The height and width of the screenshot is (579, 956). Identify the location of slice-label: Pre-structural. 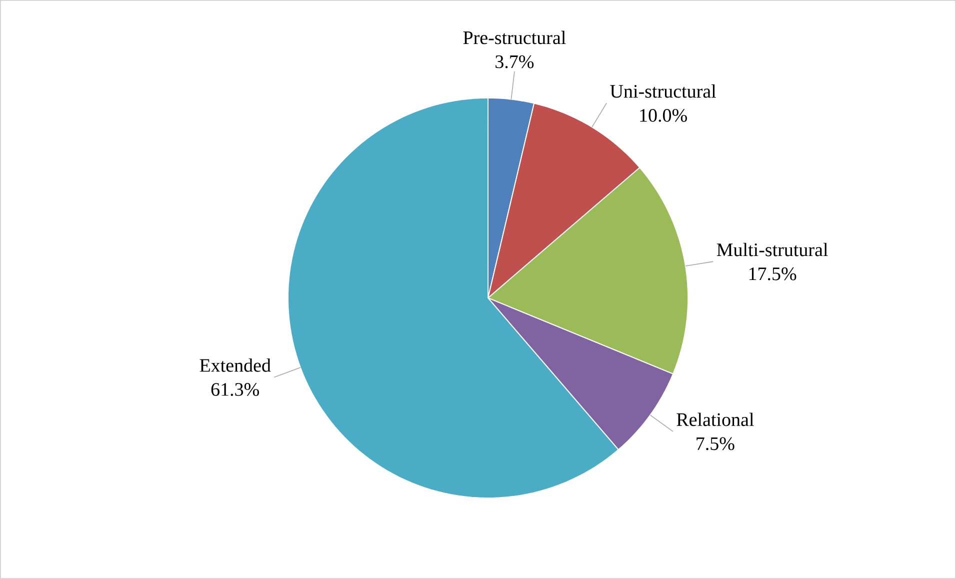
(514, 37).